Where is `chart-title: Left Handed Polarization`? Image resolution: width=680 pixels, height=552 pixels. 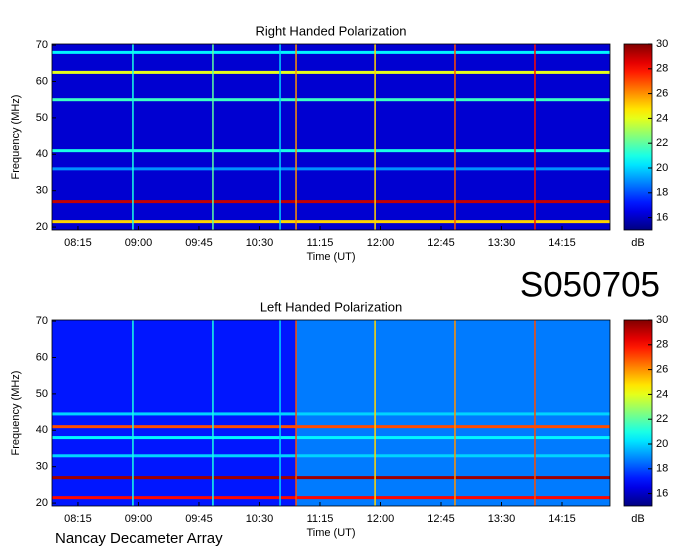
chart-title: Left Handed Polarization is located at coordinates (331, 306).